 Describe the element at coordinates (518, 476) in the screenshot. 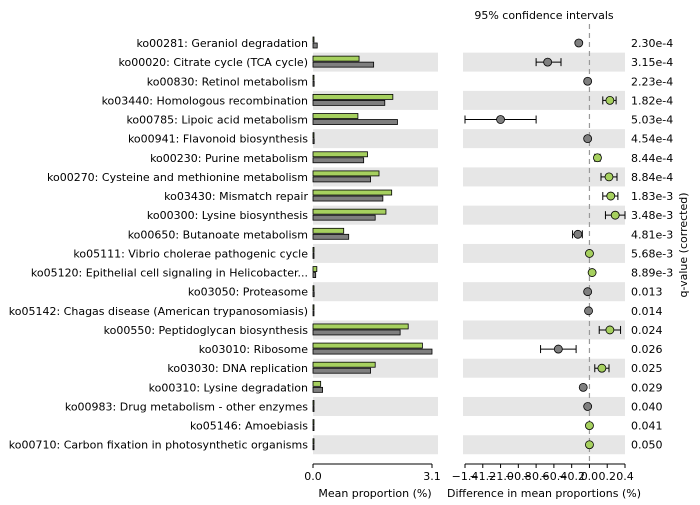

I see `right-x-tick-label: −0.8` at that location.